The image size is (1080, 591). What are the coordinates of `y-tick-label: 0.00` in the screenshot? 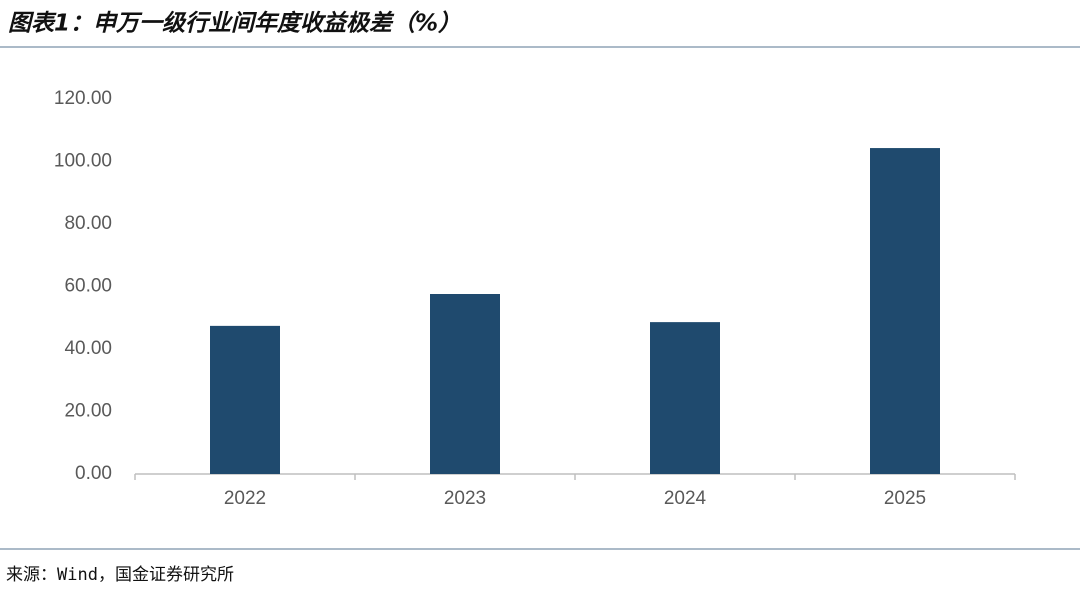 It's located at (93, 473).